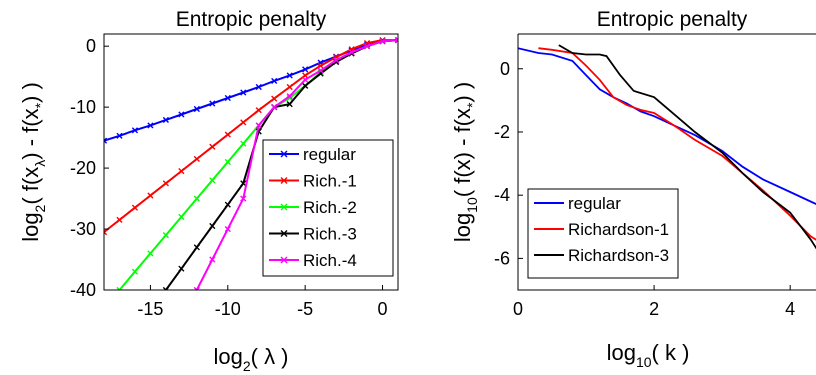 The width and height of the screenshot is (816, 375). Describe the element at coordinates (83, 107) in the screenshot. I see `left-y-tick-label: -10` at that location.